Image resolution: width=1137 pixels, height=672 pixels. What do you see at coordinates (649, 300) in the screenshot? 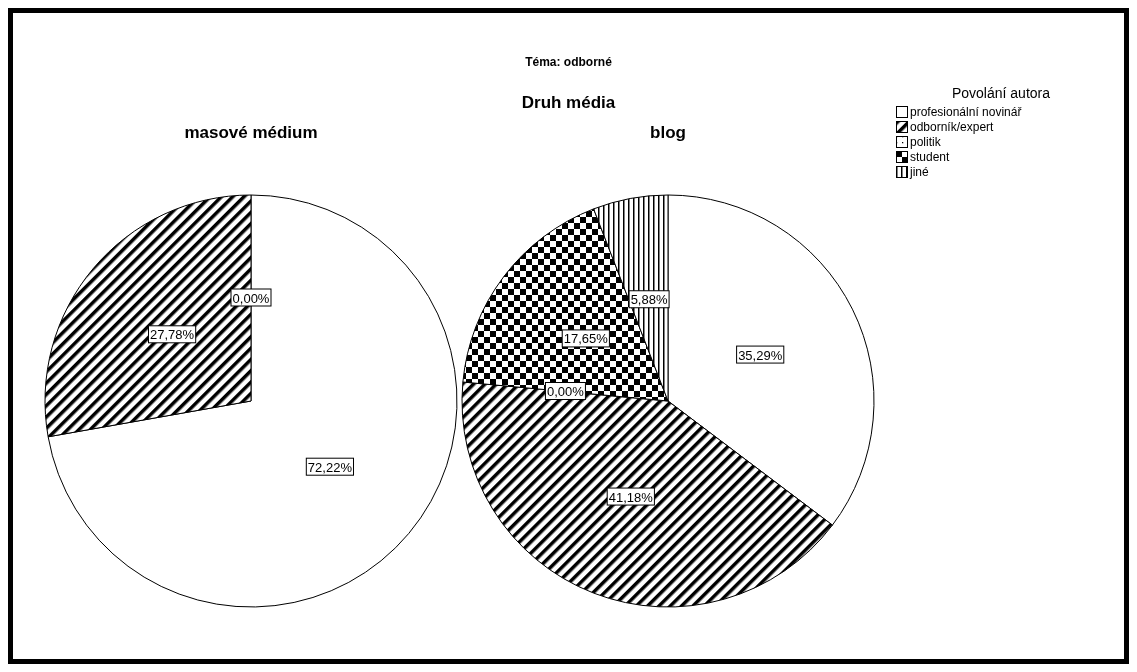
I see `data-label: 5,88%` at bounding box center [649, 300].